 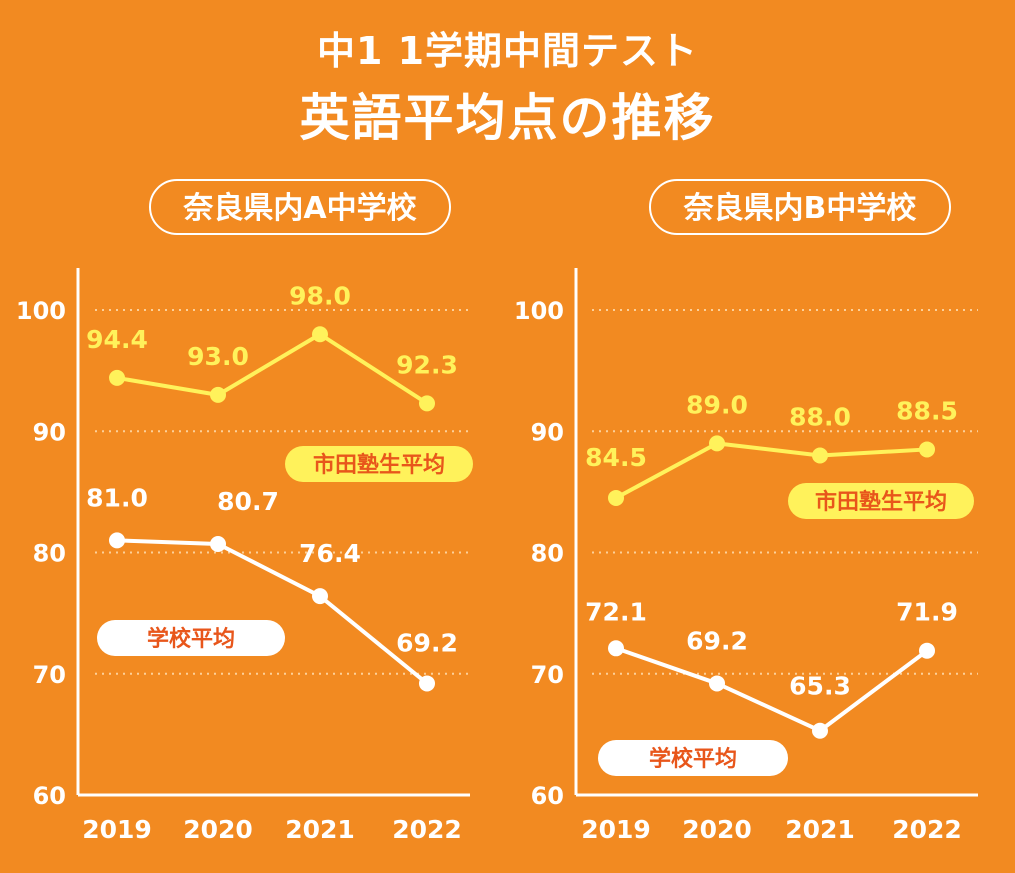 I want to click on chart-title-line1: 中1 1学期中間テスト, so click(x=507, y=51).